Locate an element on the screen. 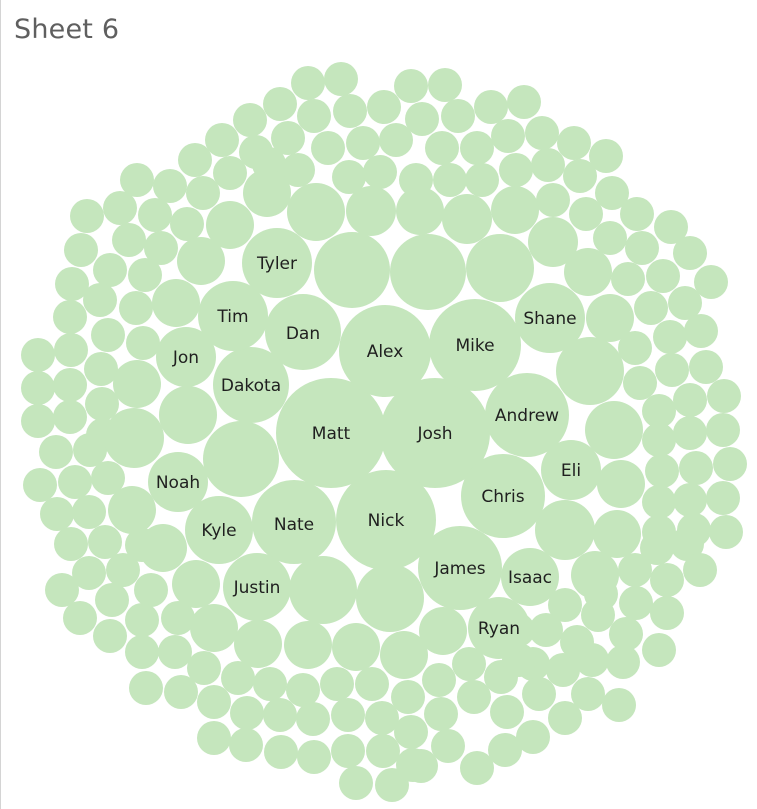 This screenshot has width=757, height=809. bubble-josh is located at coordinates (435, 433).